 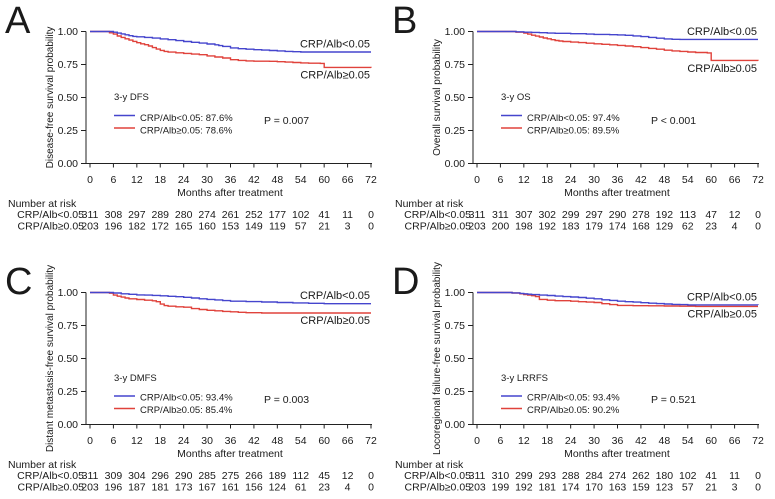 What do you see at coordinates (184, 215) in the screenshot?
I see `risk-count: 280` at bounding box center [184, 215].